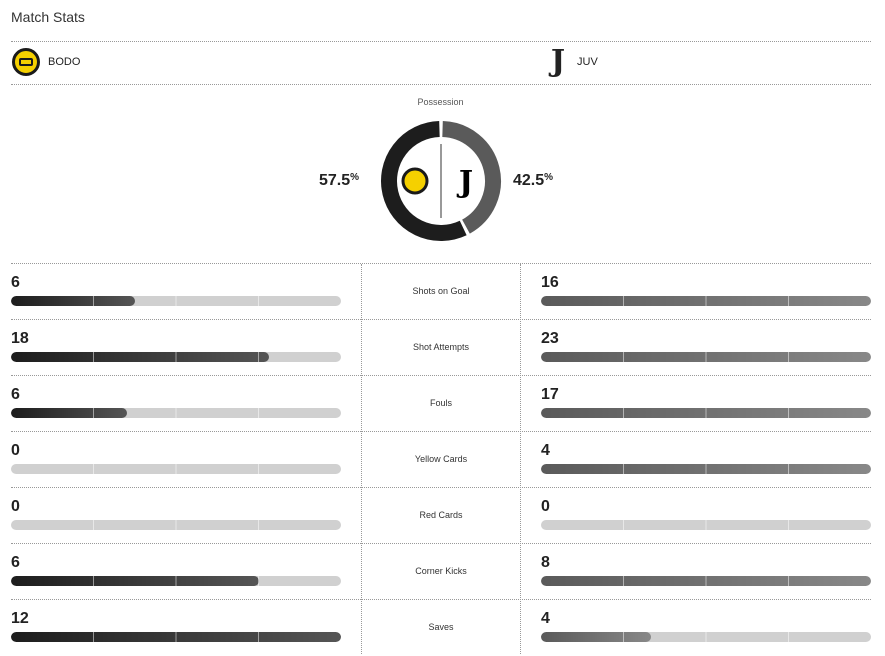 Image resolution: width=885 pixels, height=656 pixels. I want to click on possession-label: Possession, so click(440, 102).